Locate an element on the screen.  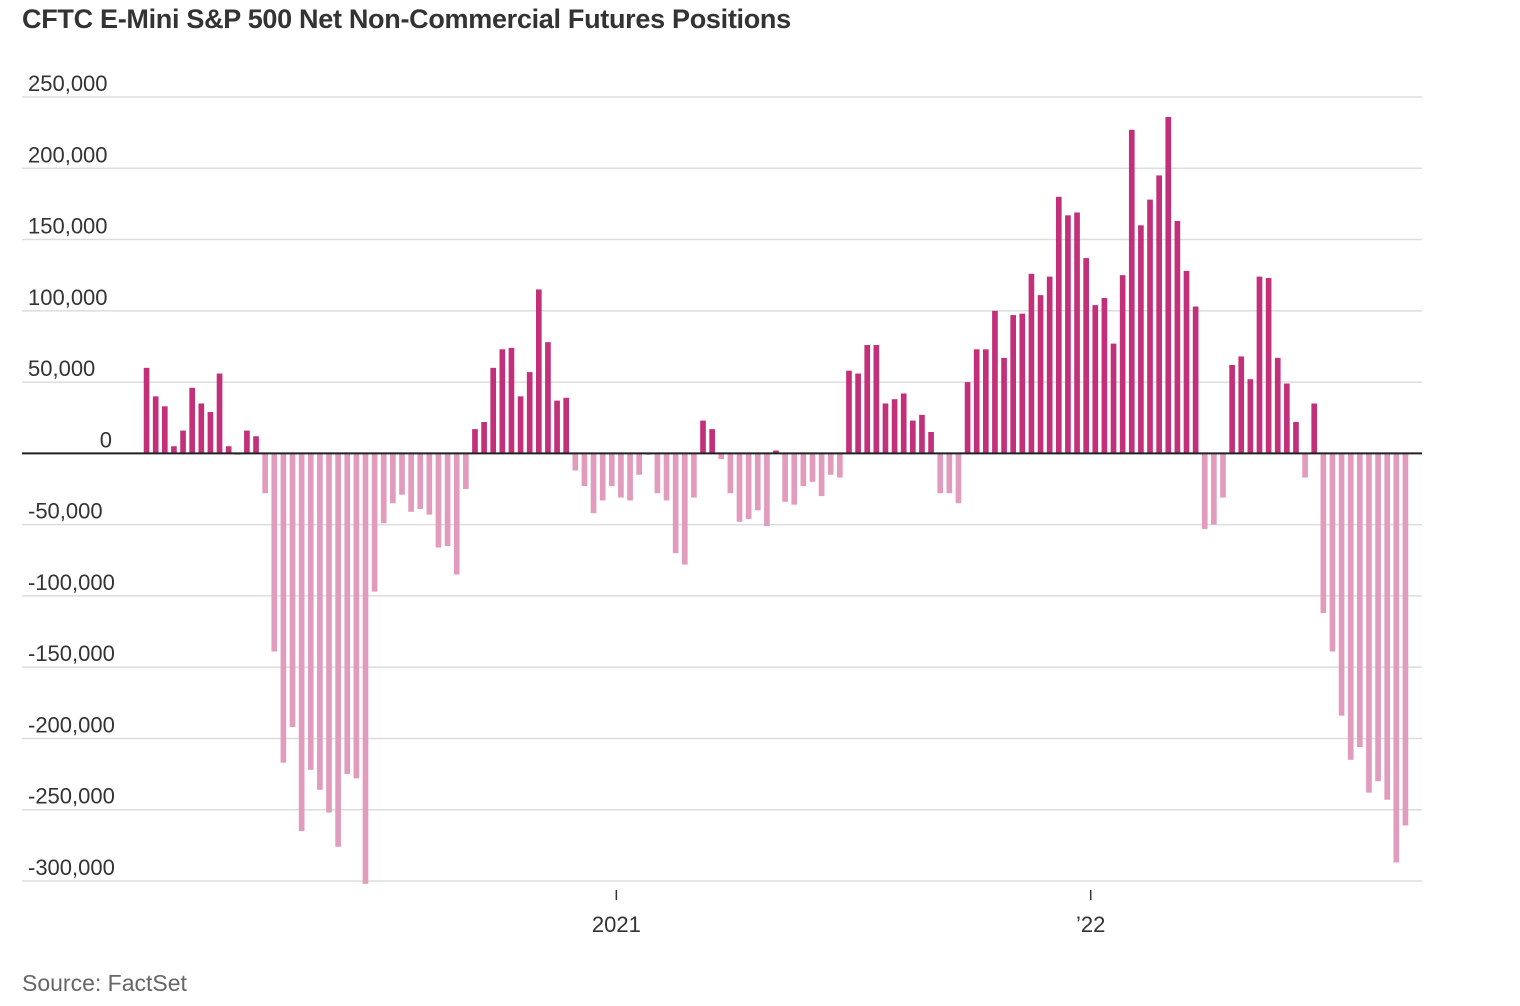
y-tick-label: 50,000 is located at coordinates (61, 368).